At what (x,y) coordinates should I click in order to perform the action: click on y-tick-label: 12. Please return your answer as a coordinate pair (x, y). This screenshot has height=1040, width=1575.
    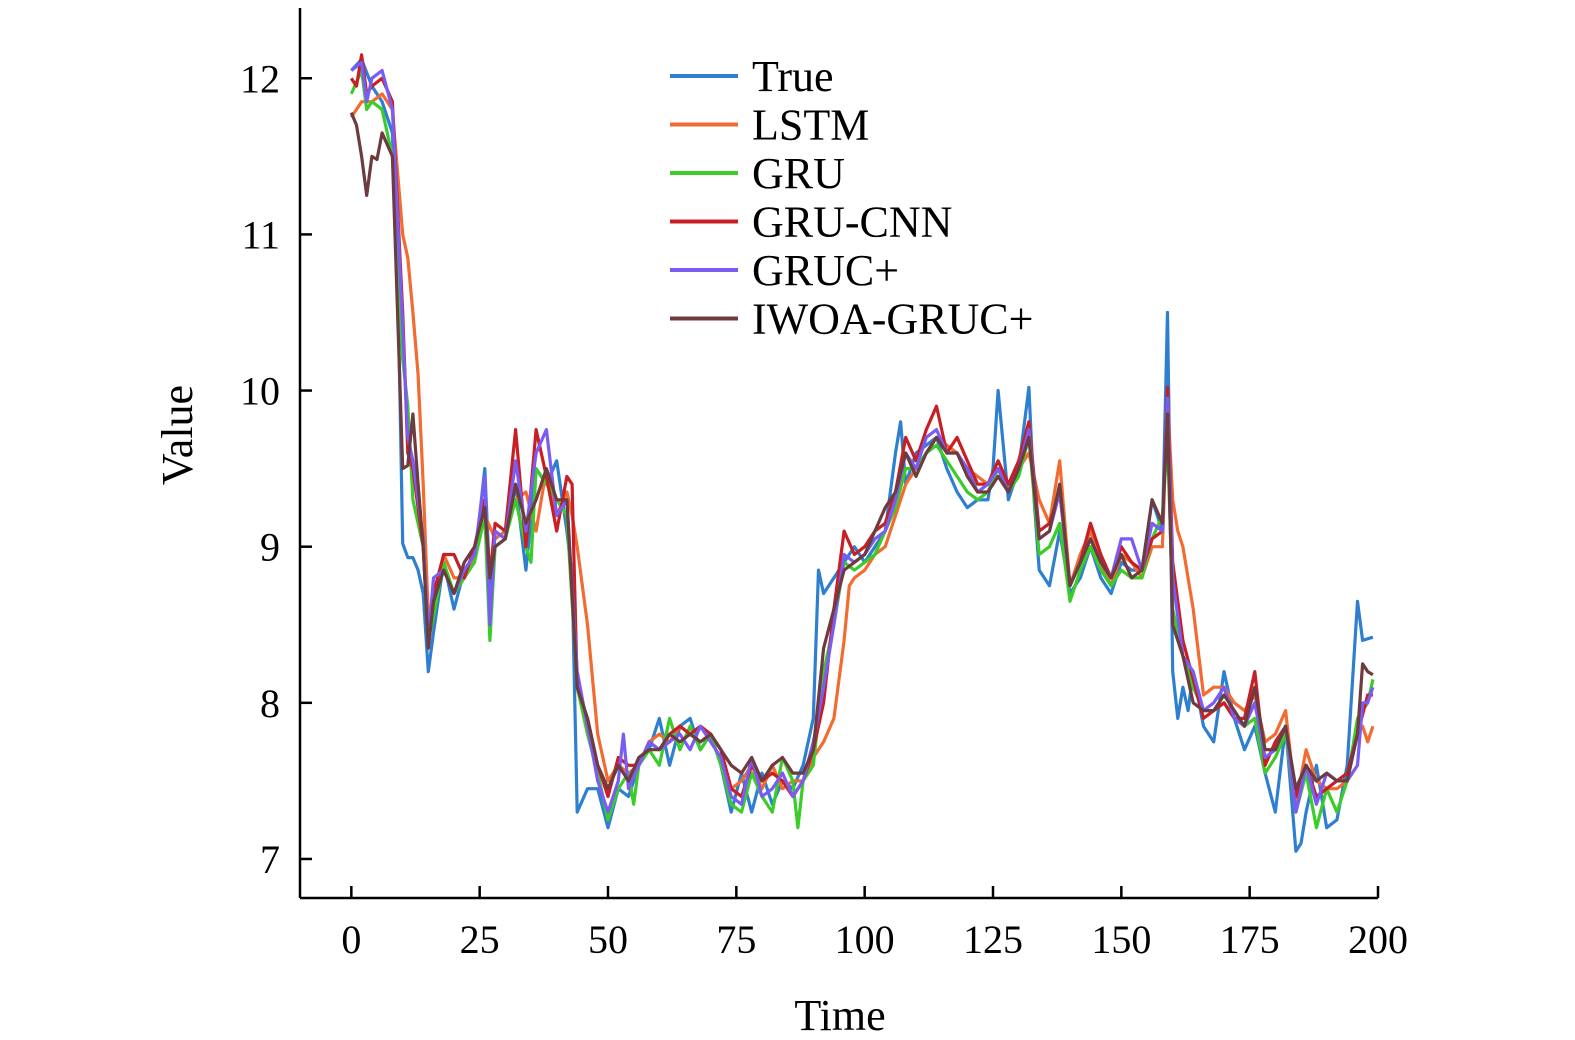
    Looking at the image, I should click on (260, 78).